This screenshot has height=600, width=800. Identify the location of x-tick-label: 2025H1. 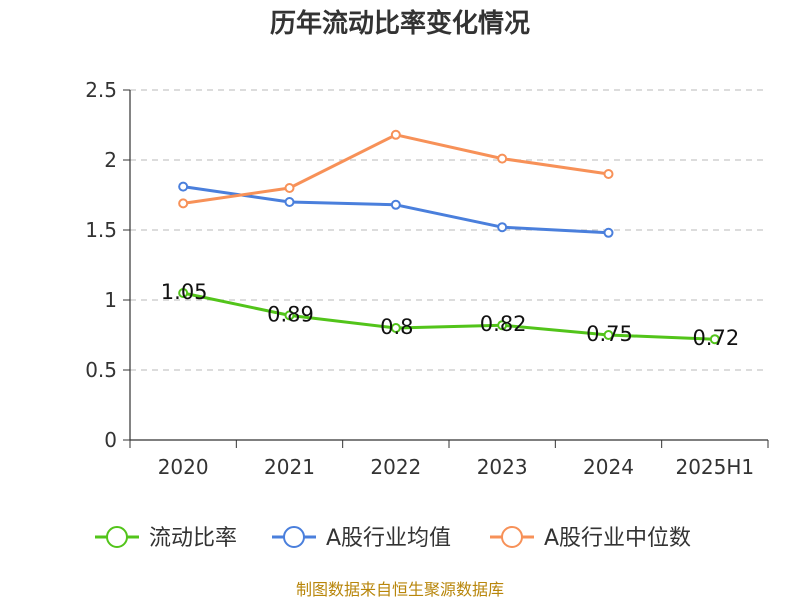
(714, 467).